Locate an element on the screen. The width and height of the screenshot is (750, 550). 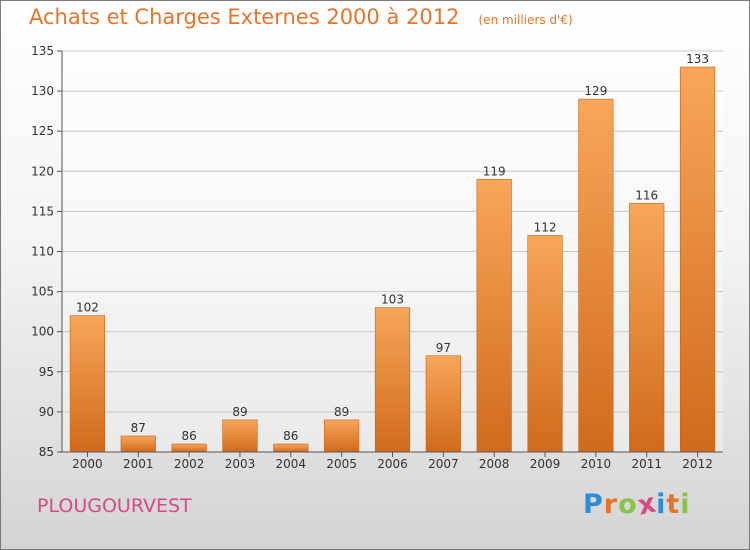
y-tick-label: 105 is located at coordinates (42, 292).